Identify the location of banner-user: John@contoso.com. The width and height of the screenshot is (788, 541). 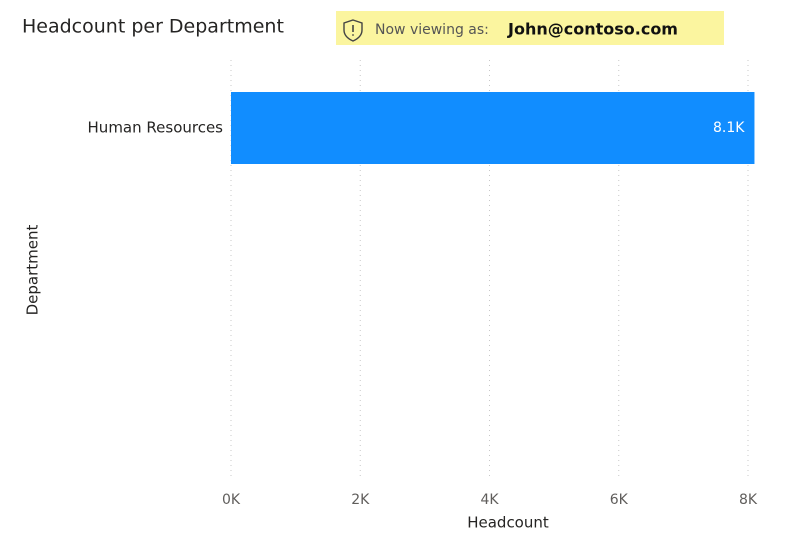
(592, 29).